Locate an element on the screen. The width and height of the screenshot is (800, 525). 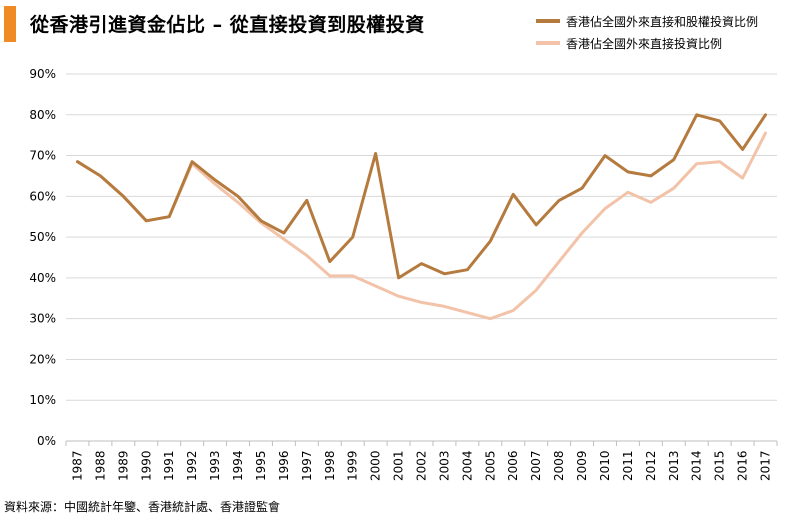
chart-legend: 香港佔全國外來直接和股權投資比例 香港佔全國外來直接投資比例 is located at coordinates (647, 32).